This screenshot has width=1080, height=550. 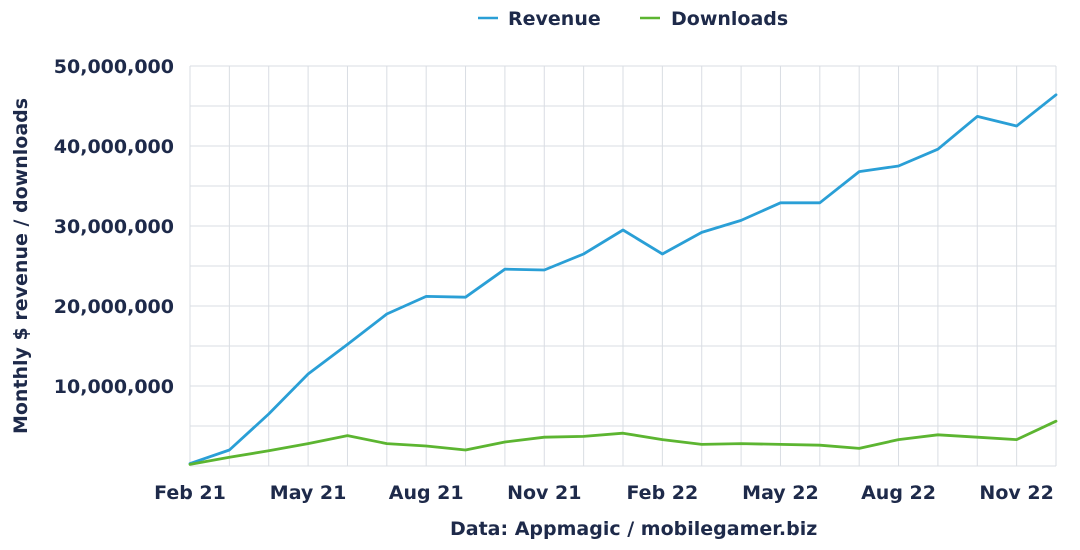 I want to click on x-tick-label: Feb 21, so click(x=190, y=493).